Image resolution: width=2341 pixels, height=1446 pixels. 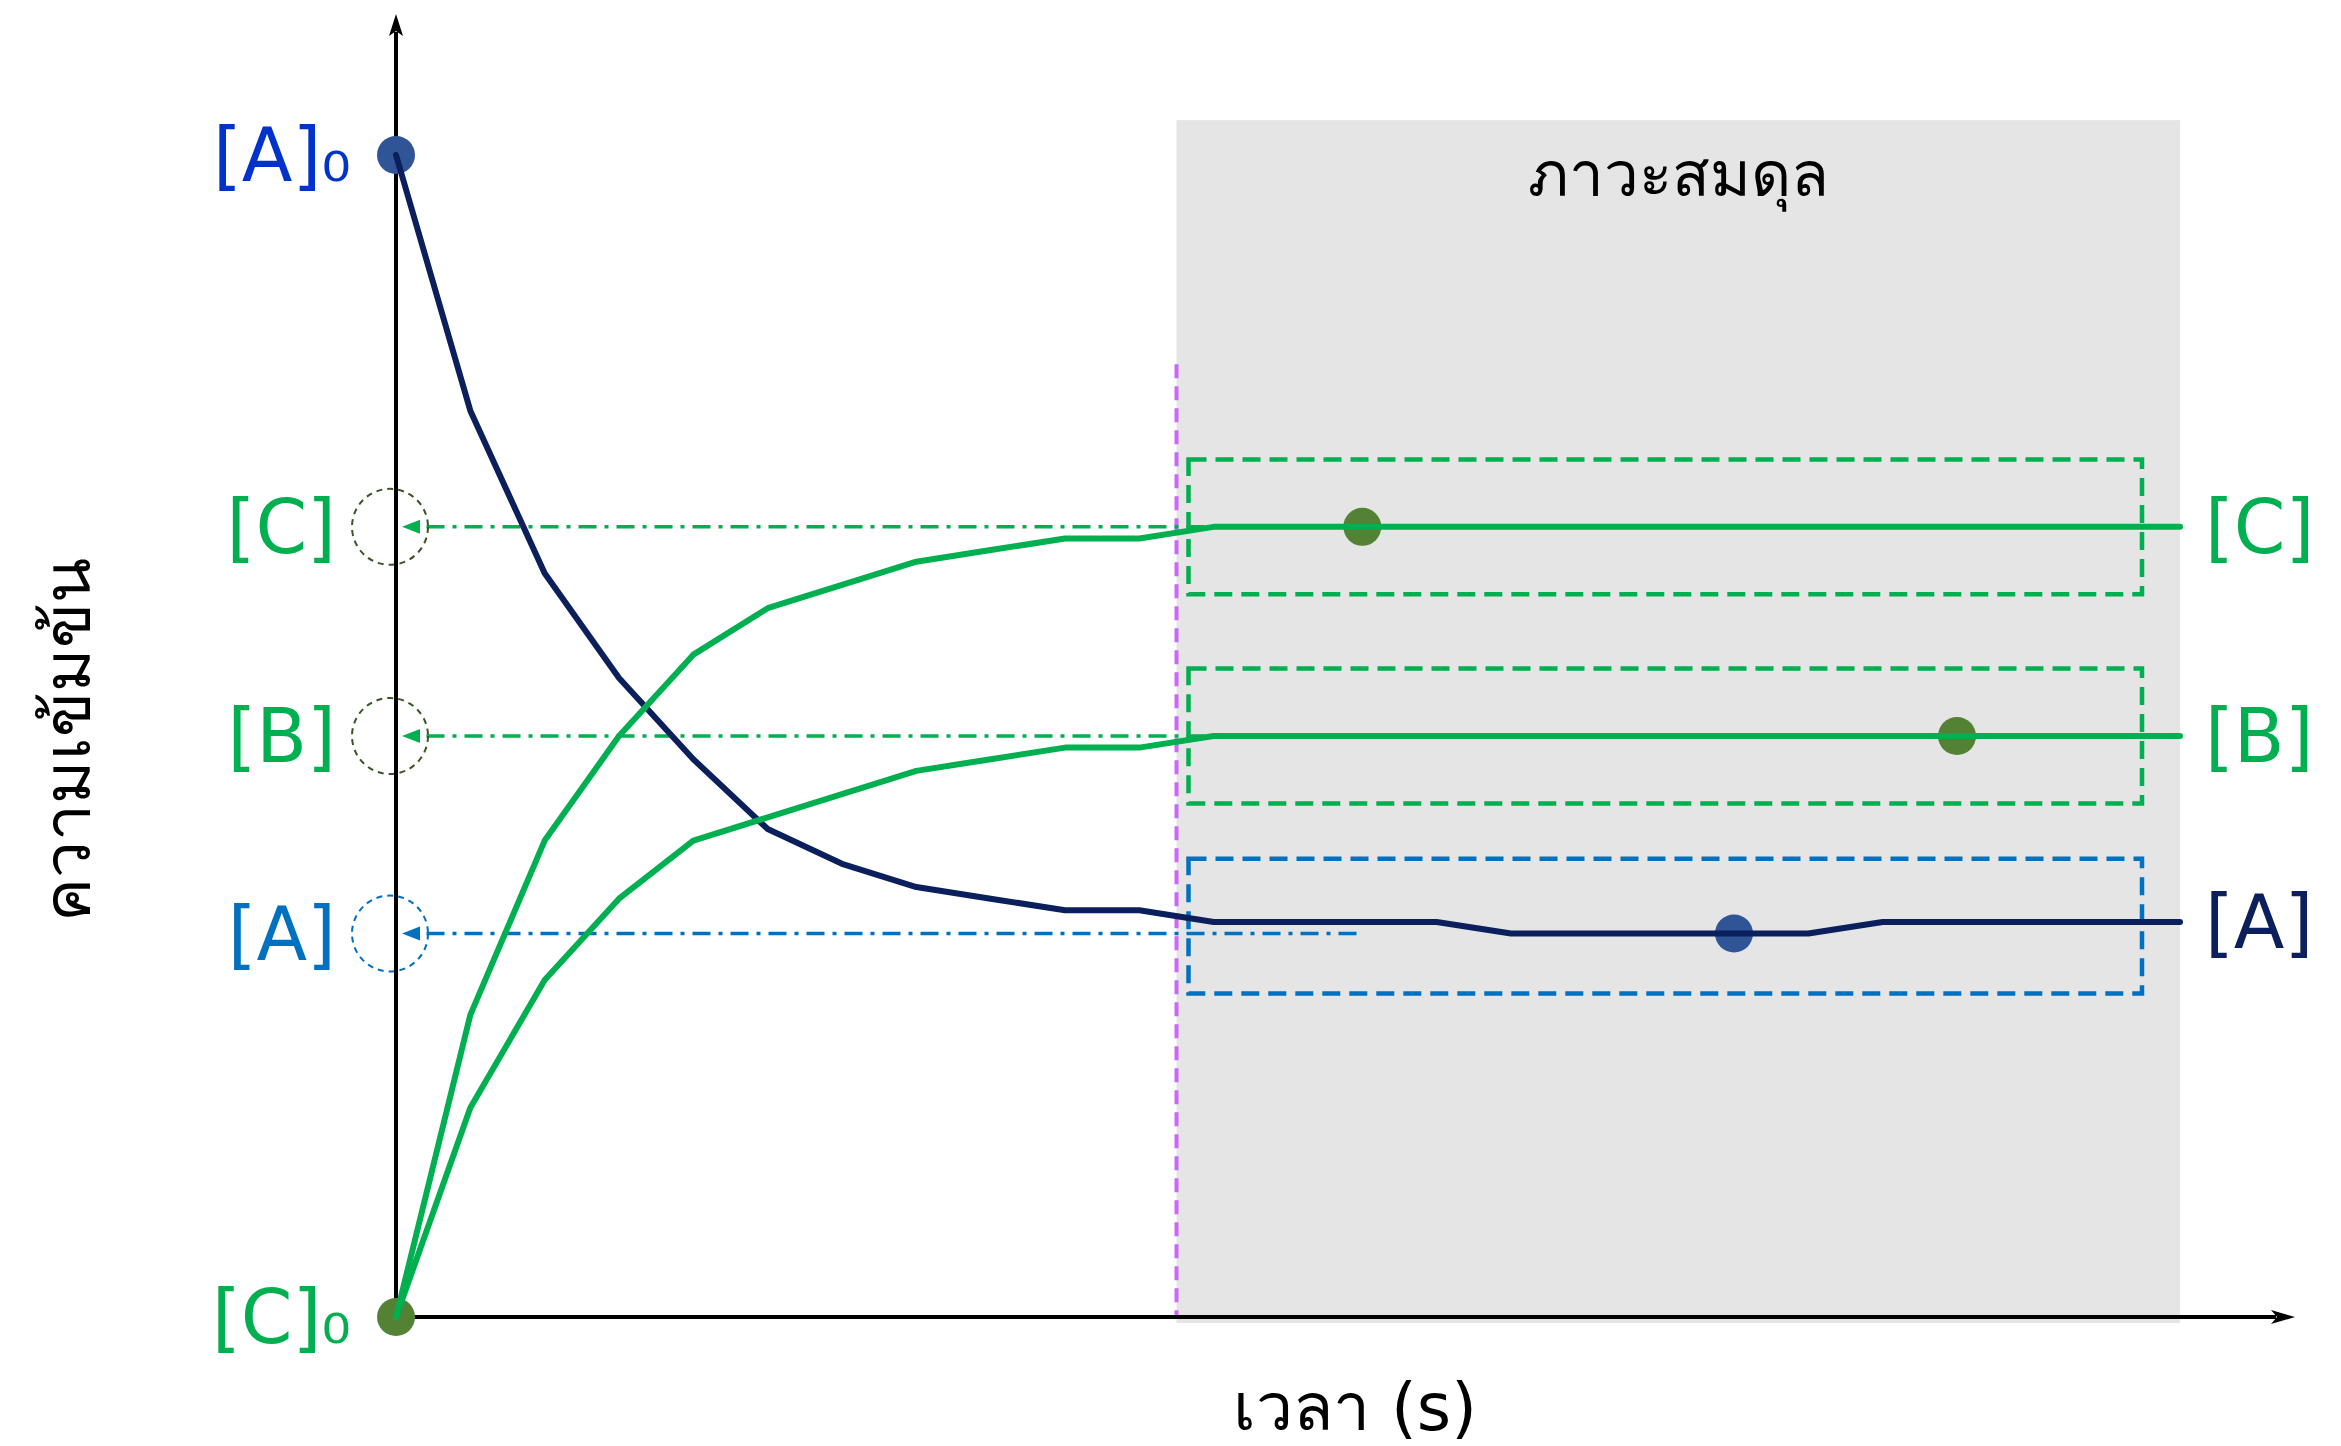 What do you see at coordinates (281, 1317) in the screenshot?
I see `text: [C]₀` at bounding box center [281, 1317].